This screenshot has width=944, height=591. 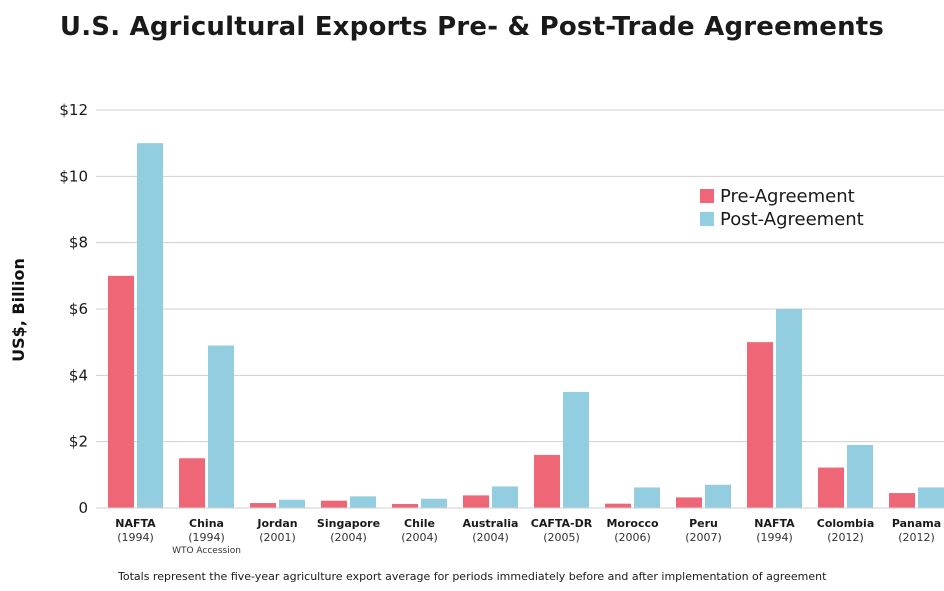 I want to click on y-tick-label: $10, so click(x=73, y=176).